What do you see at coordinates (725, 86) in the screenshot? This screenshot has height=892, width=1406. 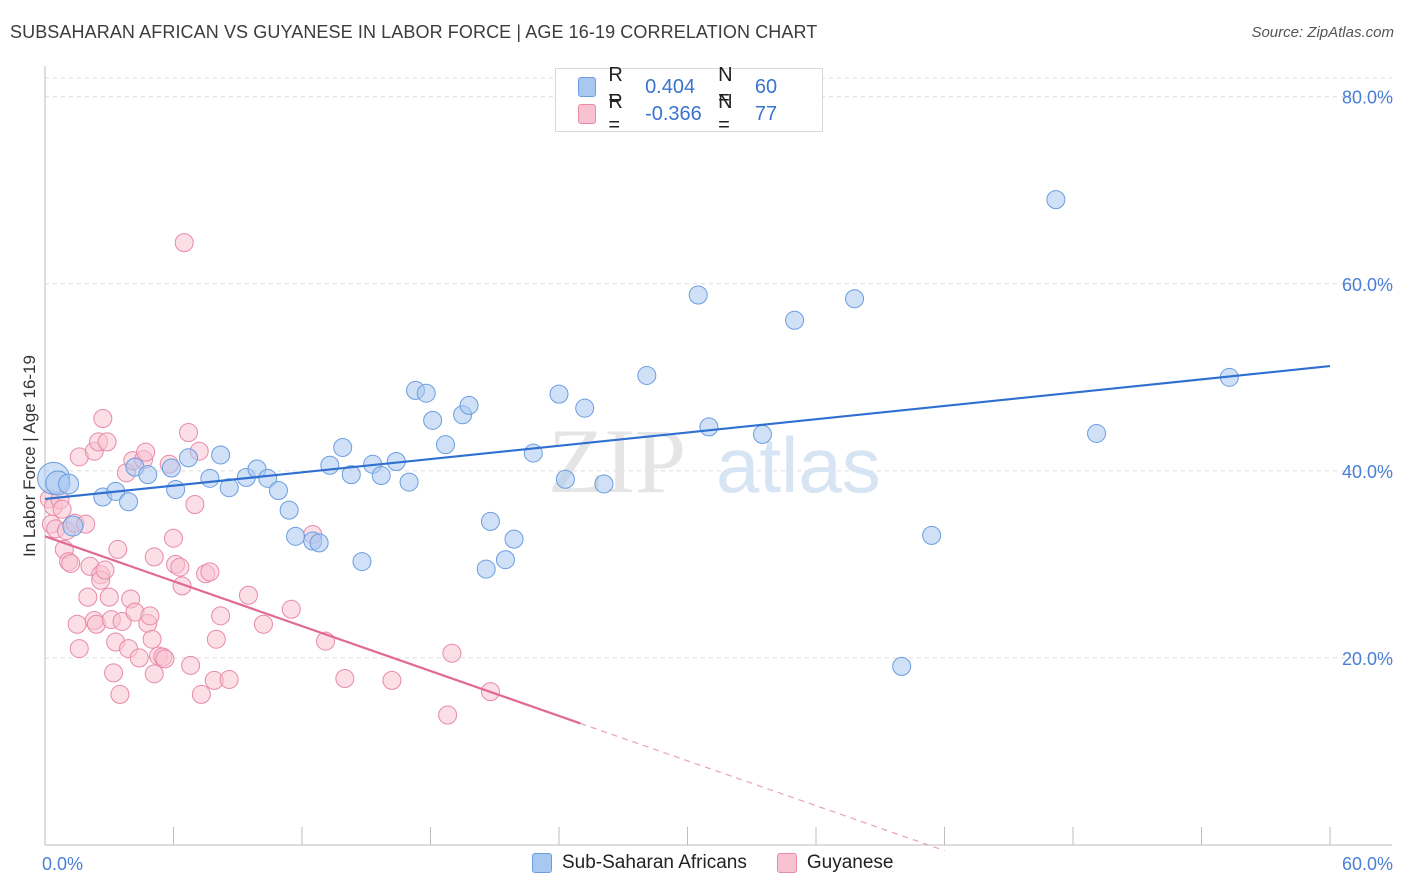 I see `legend-n-label: N =` at bounding box center [725, 86].